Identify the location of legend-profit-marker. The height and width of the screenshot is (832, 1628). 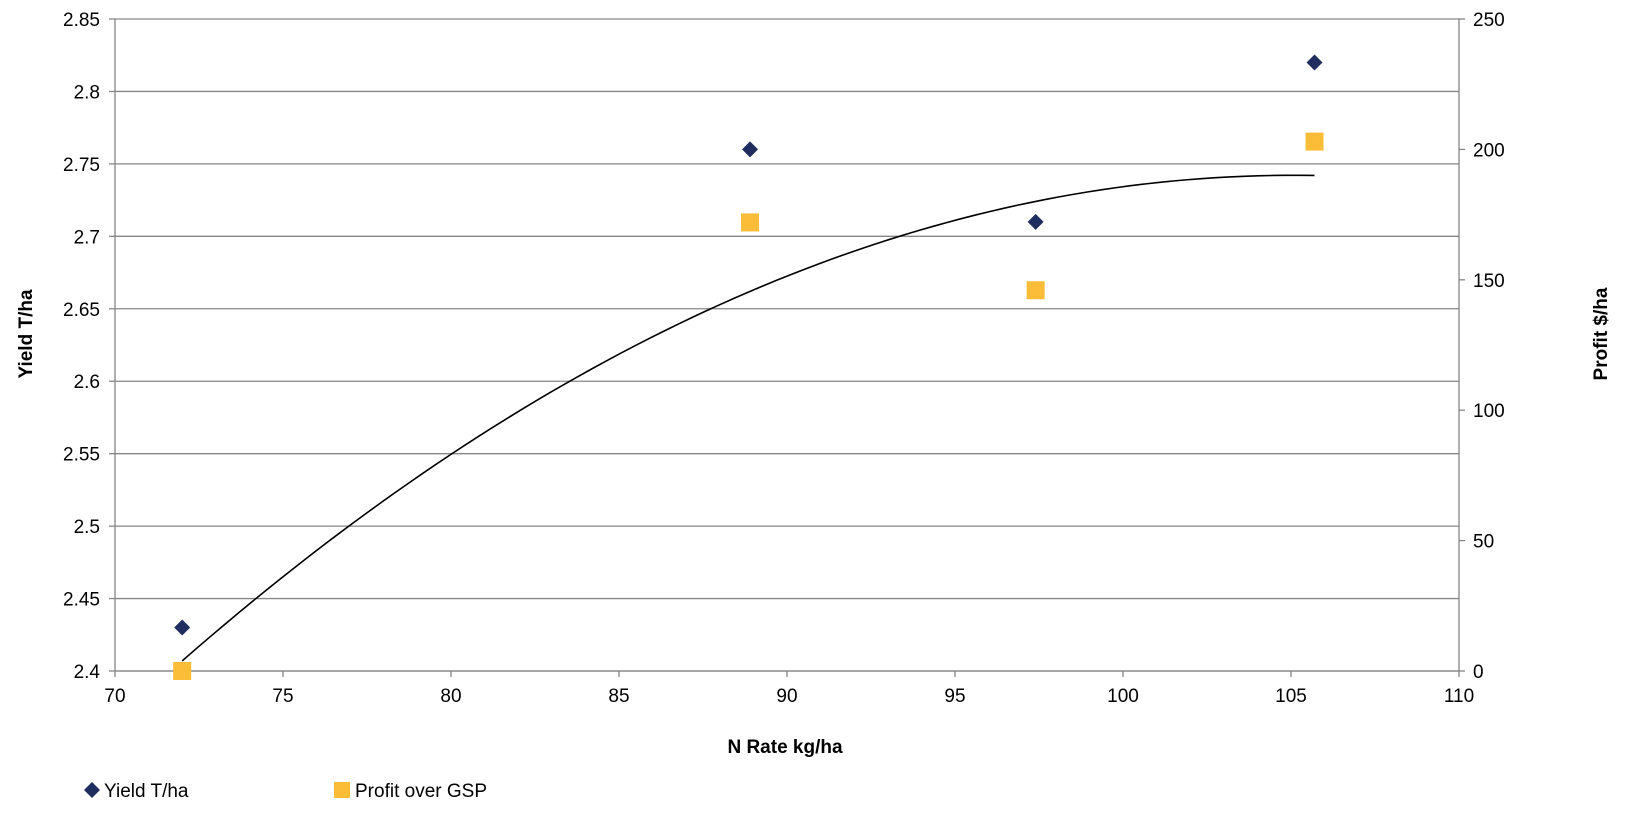
(342, 790).